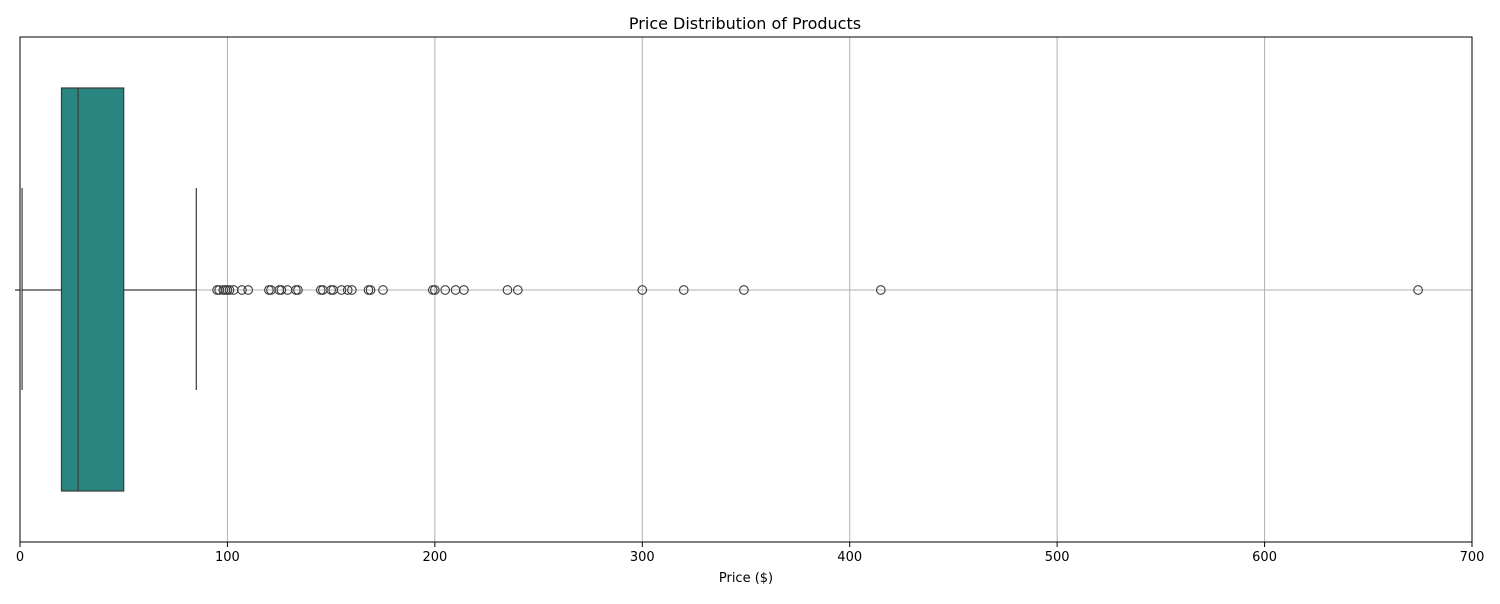  What do you see at coordinates (1472, 557) in the screenshot?
I see `x-tick-label: 700` at bounding box center [1472, 557].